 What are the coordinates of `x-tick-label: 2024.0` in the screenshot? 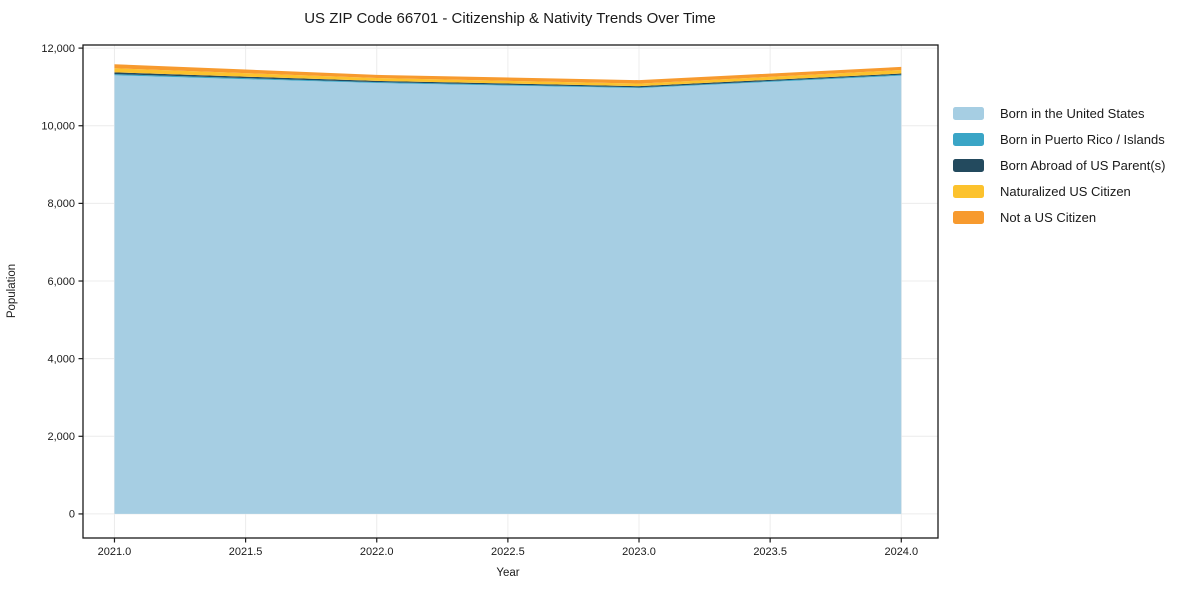 It's located at (901, 552).